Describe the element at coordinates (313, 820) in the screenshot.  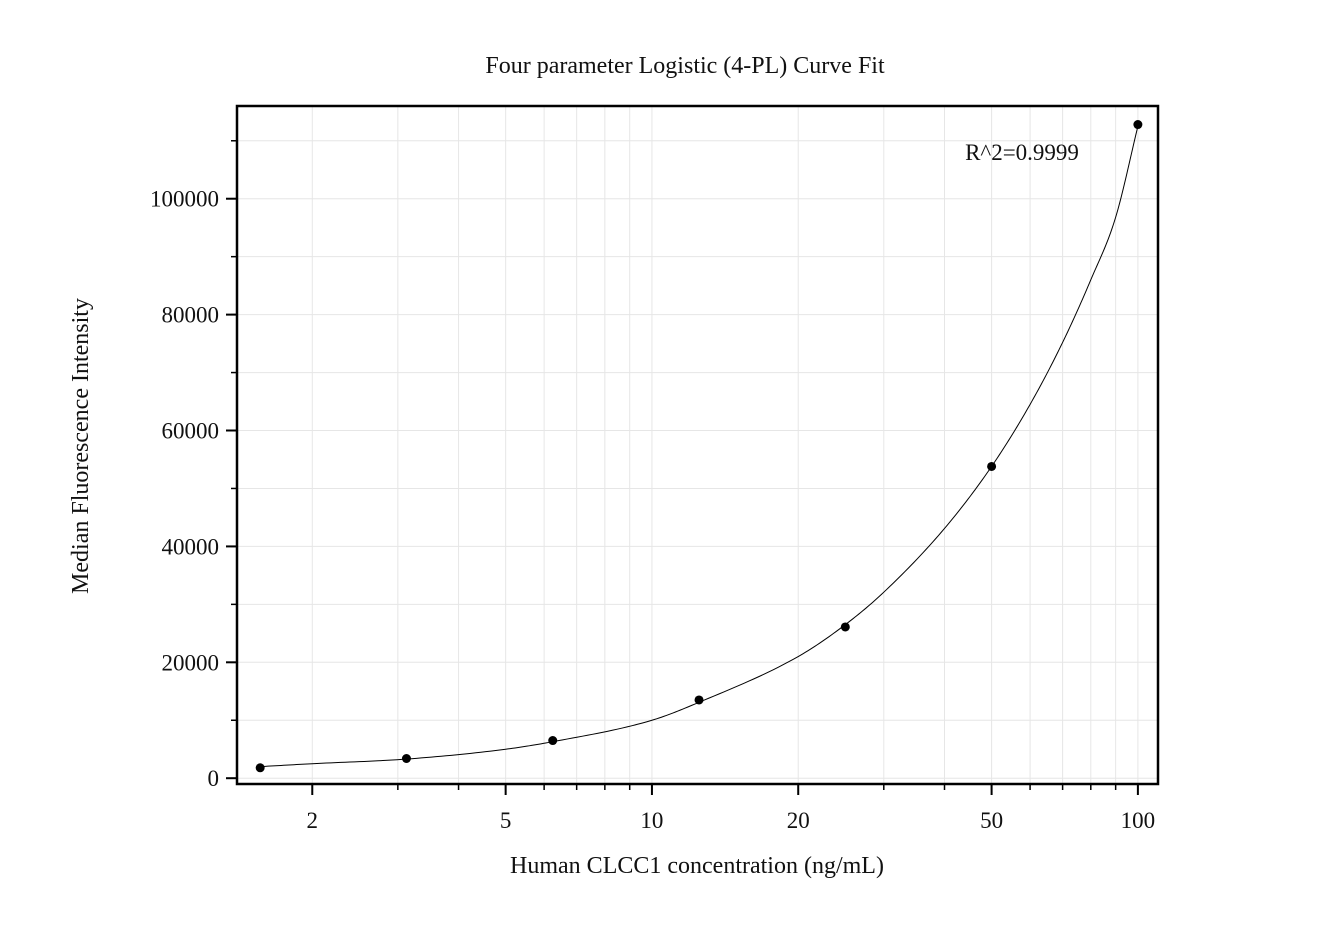
I see `x-tick-label: 2` at that location.